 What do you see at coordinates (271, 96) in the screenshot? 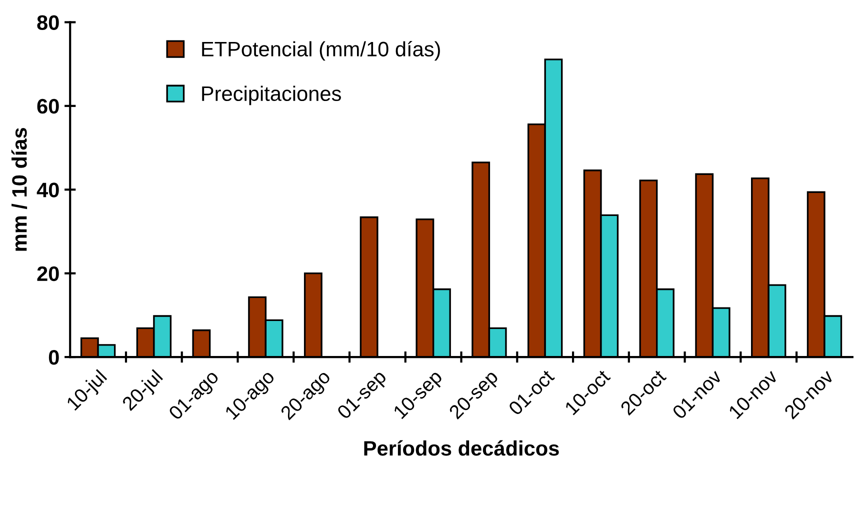
I see `legend-label: Precipitaciones` at bounding box center [271, 96].